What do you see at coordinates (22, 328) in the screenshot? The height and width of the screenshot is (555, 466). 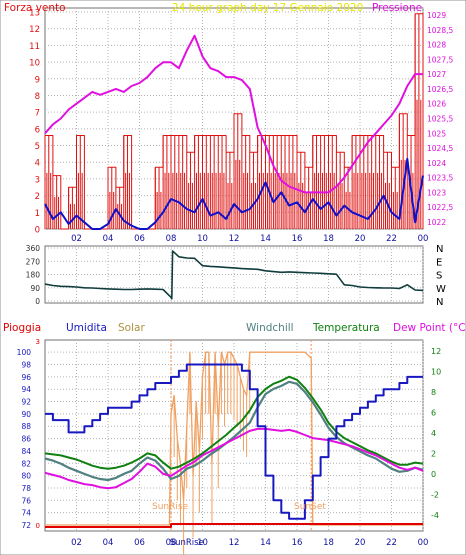 I see `rain-label: Pioggia` at bounding box center [22, 328].